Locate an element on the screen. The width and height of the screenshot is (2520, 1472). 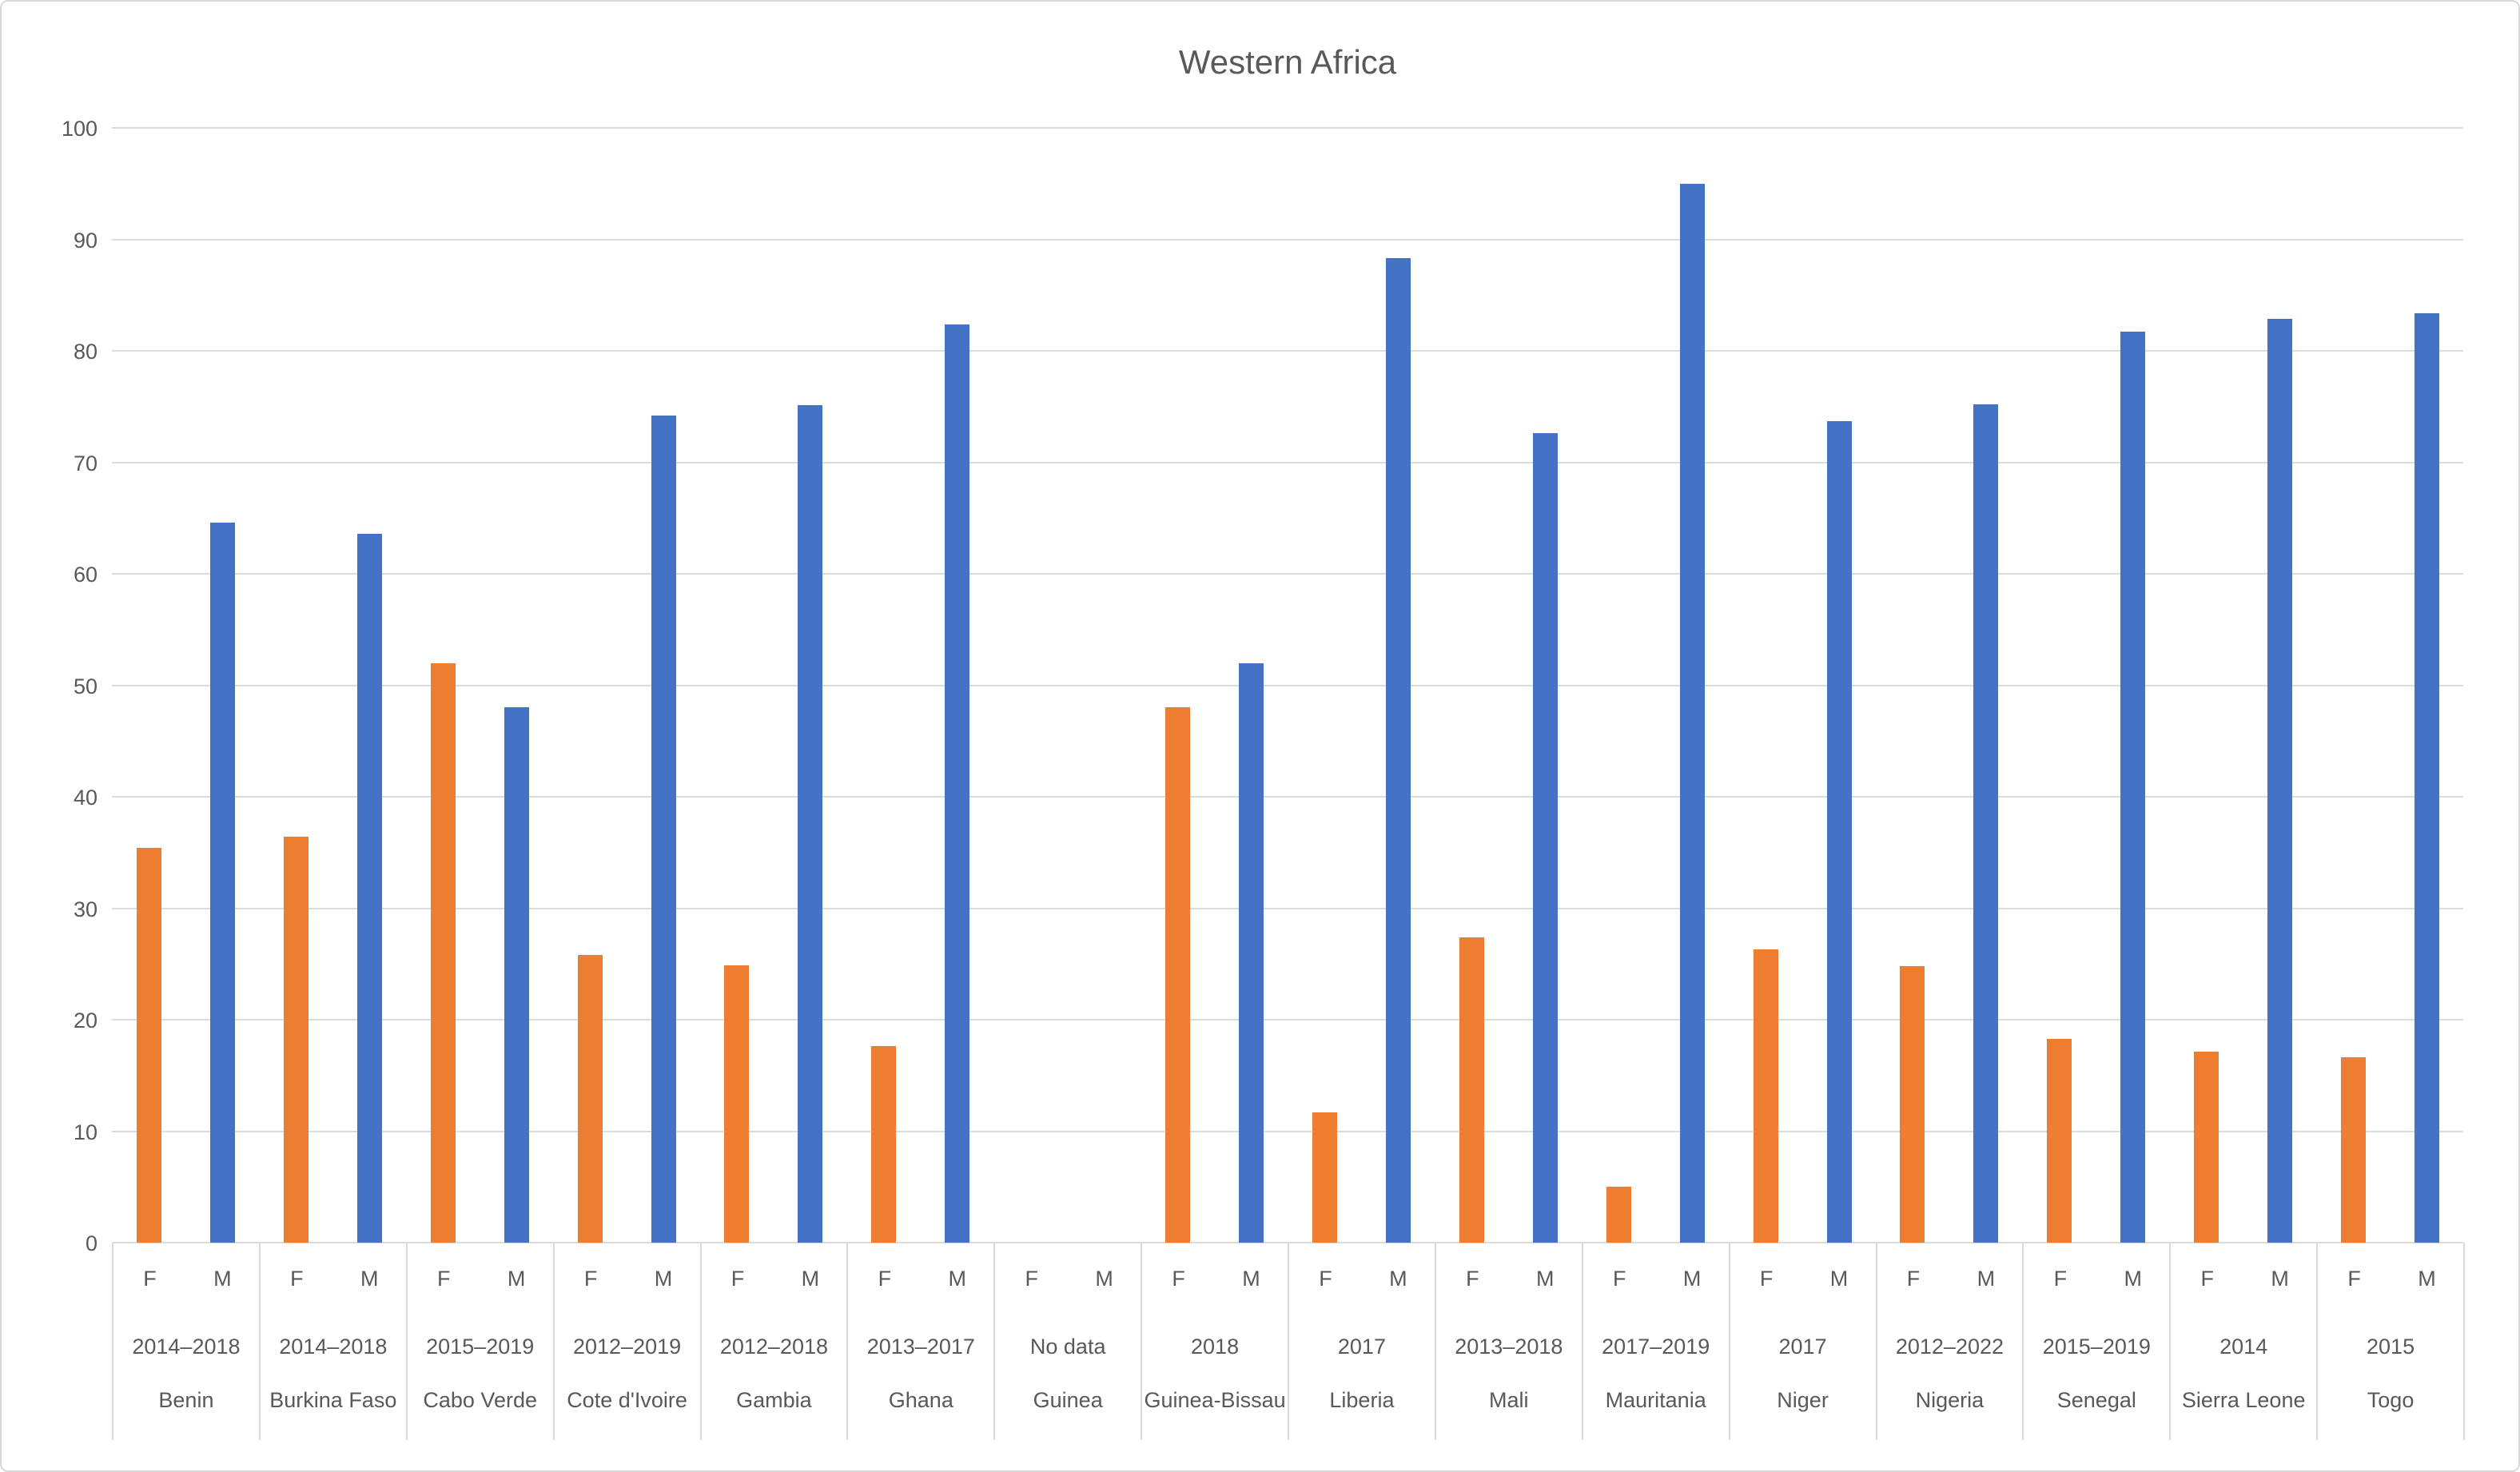
country-label: Sierra Leone is located at coordinates (2243, 1400).